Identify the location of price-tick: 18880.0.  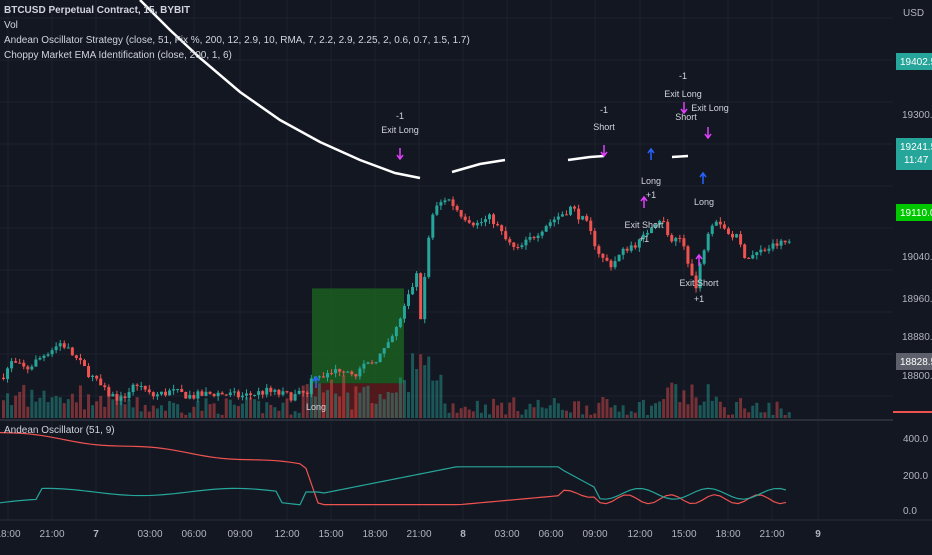
(917, 337).